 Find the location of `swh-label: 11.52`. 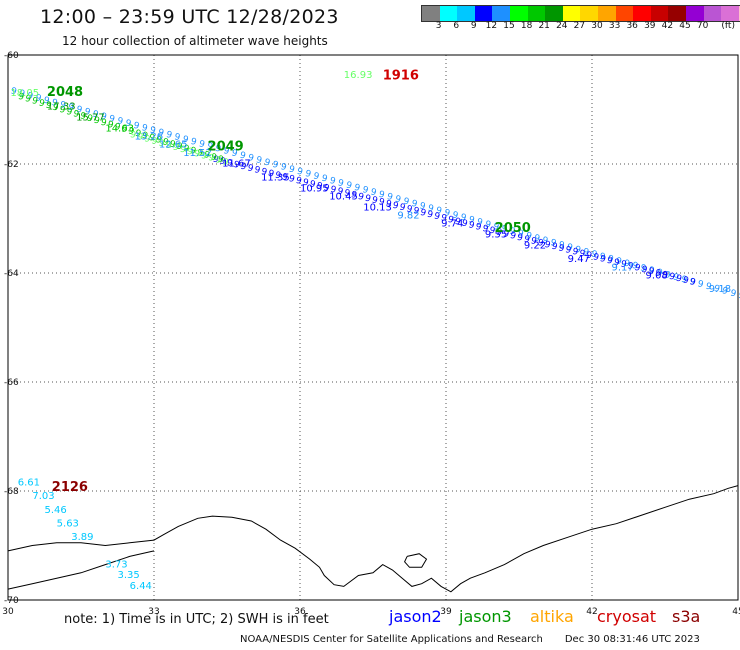

swh-label: 11.52 is located at coordinates (197, 153).